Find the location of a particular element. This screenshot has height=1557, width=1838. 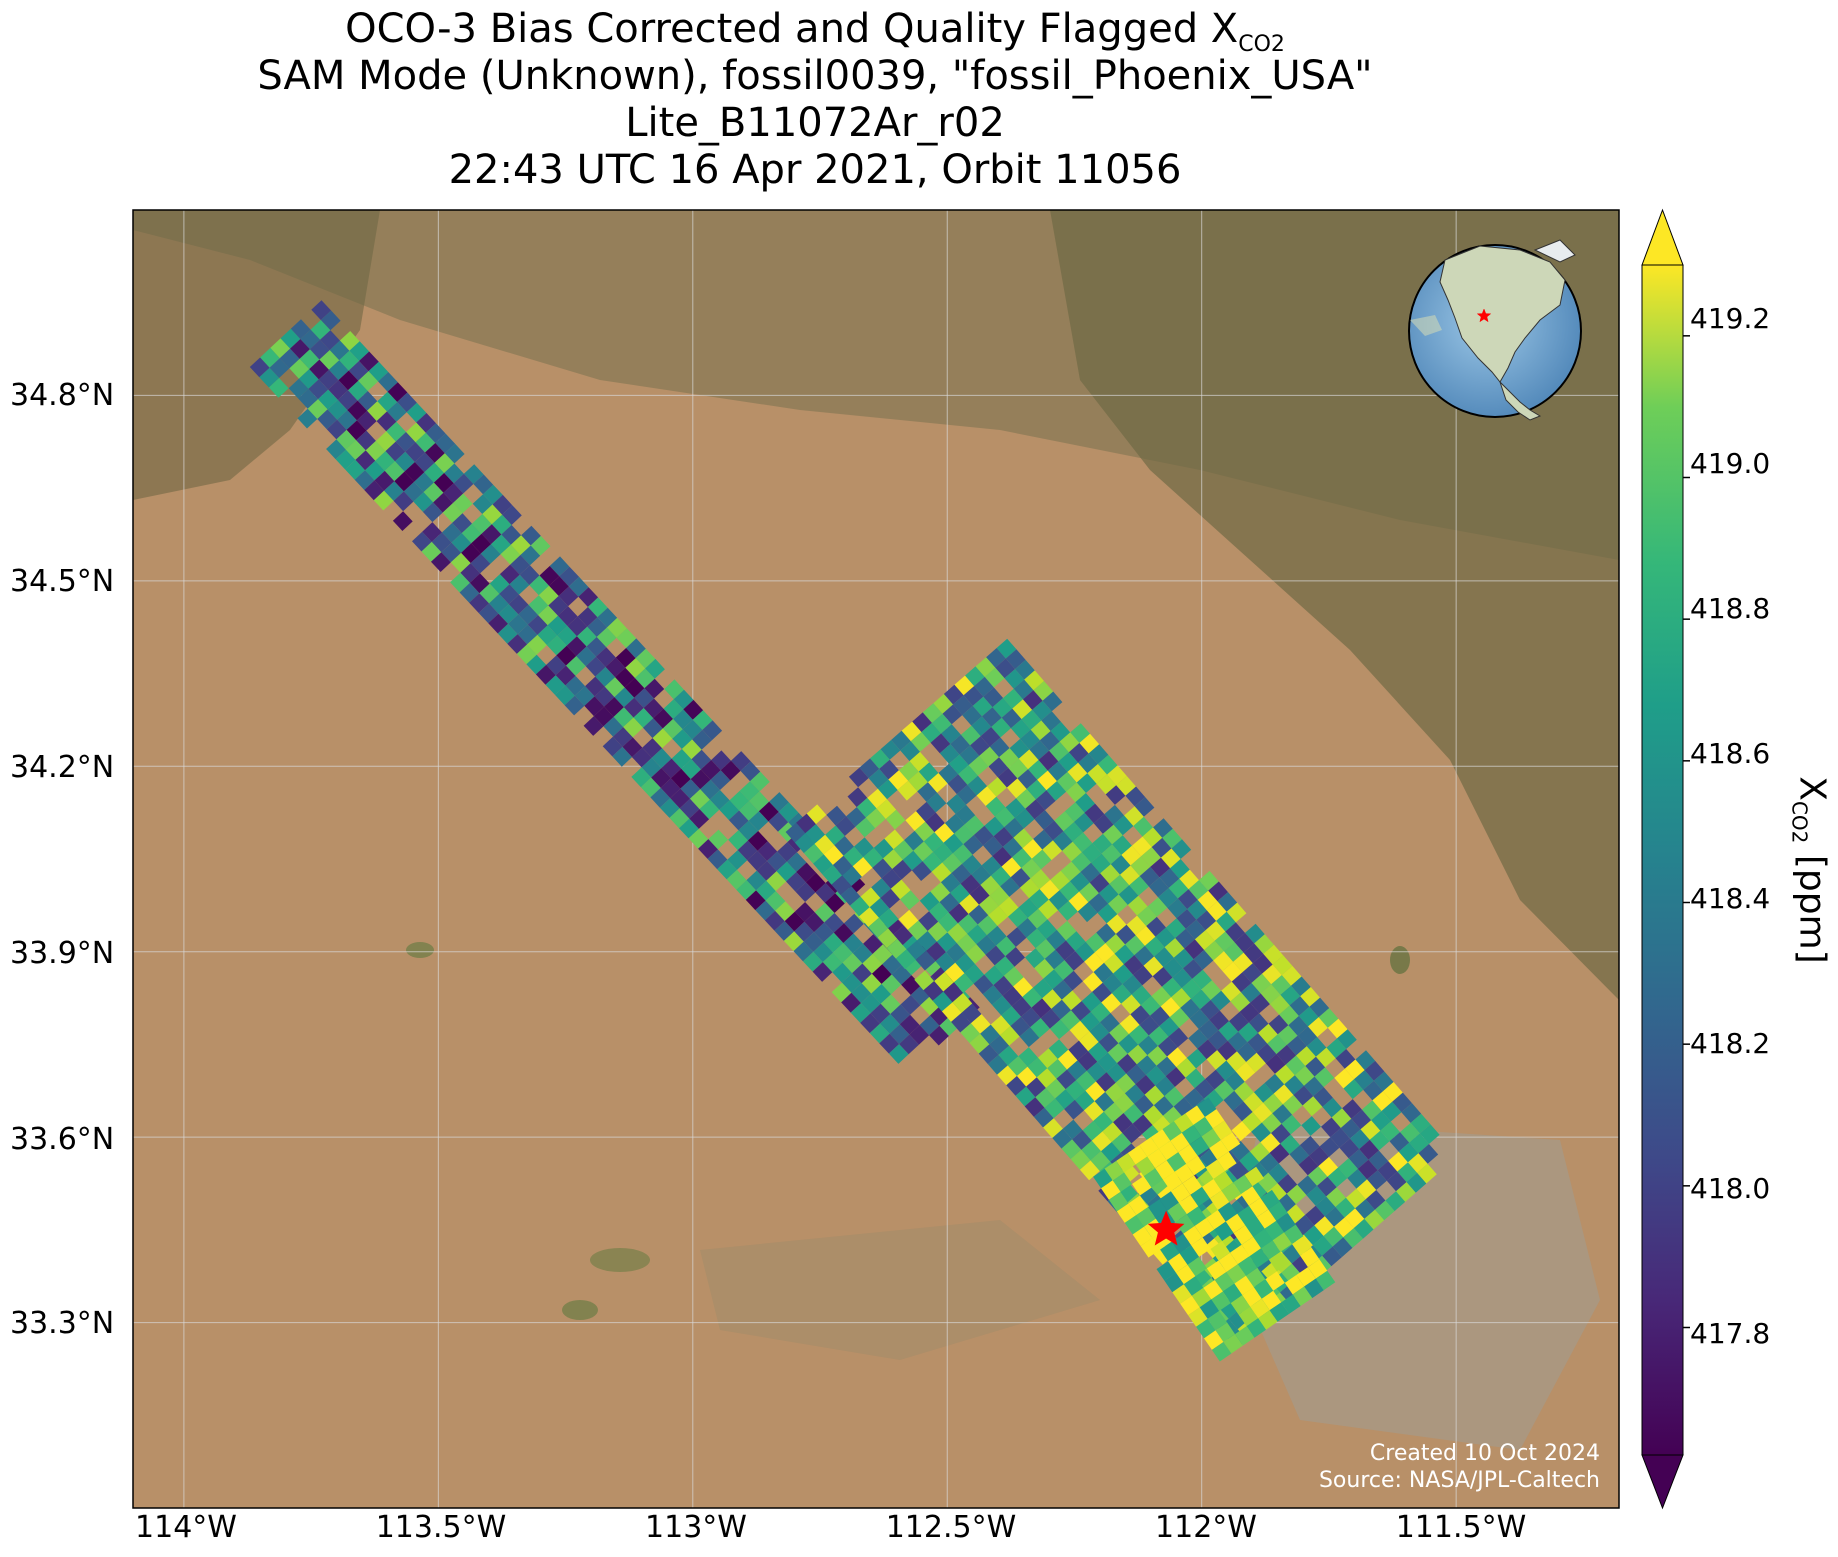

lon-tick-label: 114°W is located at coordinates (186, 1527).